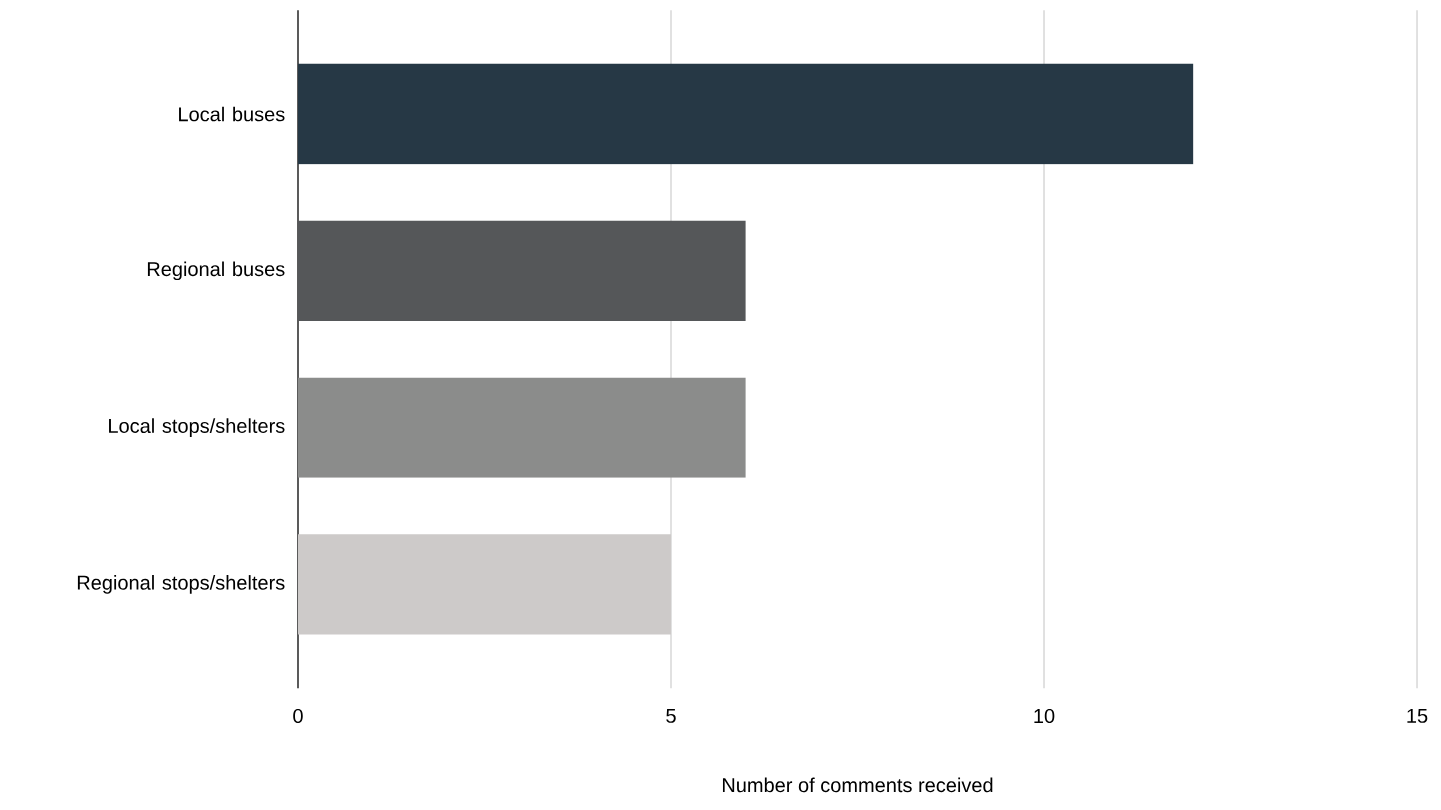 The height and width of the screenshot is (810, 1441). What do you see at coordinates (298, 716) in the screenshot?
I see `x-tick-label: 0` at bounding box center [298, 716].